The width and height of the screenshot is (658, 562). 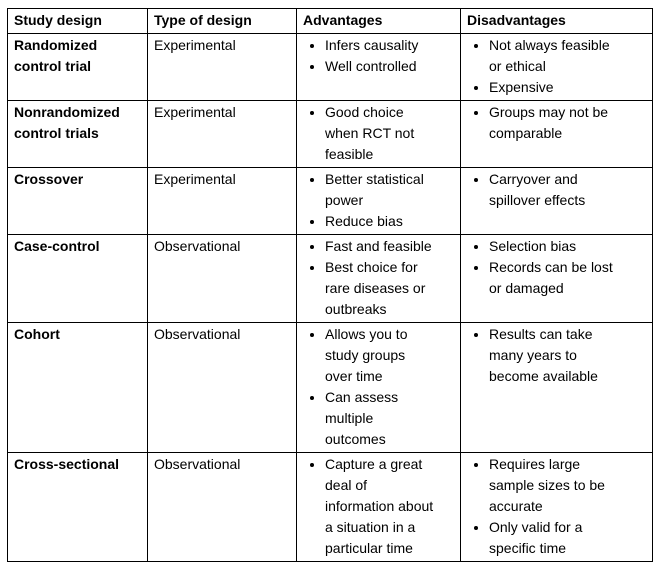 I want to click on disadvantages-cell: Groups may not be comparable, so click(x=556, y=134).